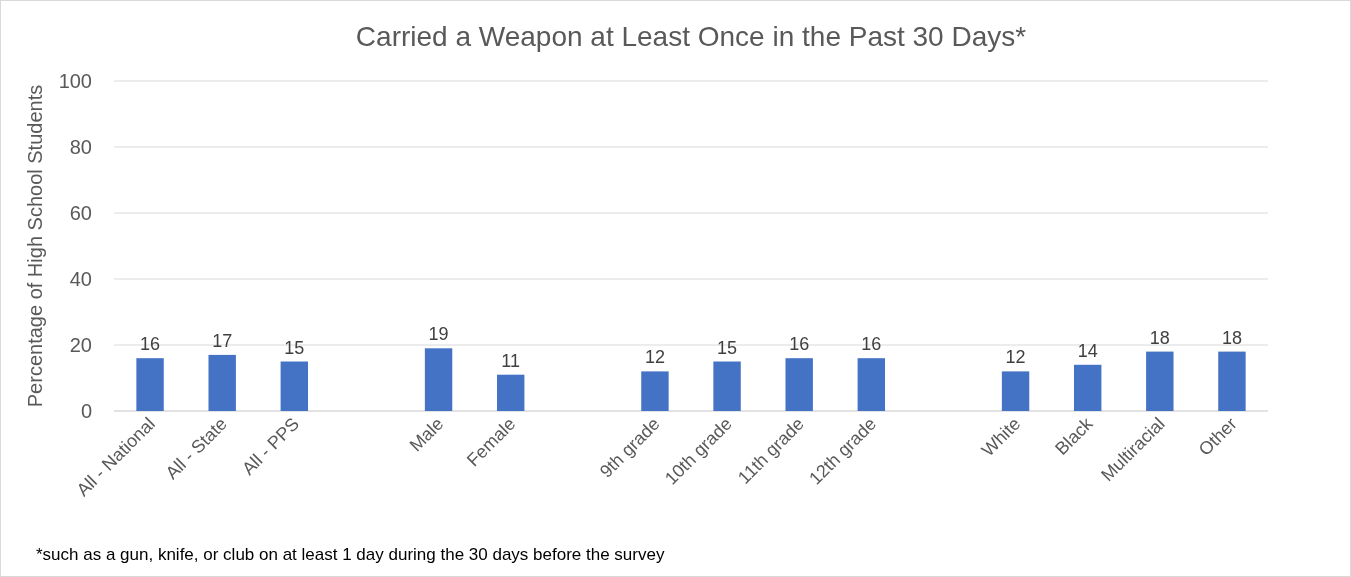  Describe the element at coordinates (511, 360) in the screenshot. I see `data-label: 11` at that location.